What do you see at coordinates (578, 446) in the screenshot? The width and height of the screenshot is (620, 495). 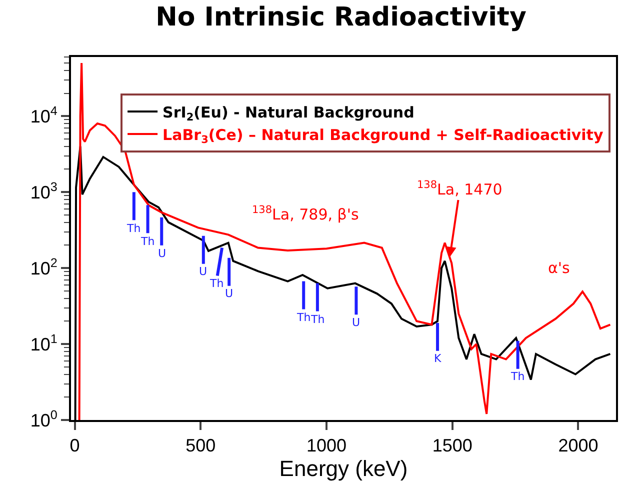 I see `x-tick-label: 2000` at bounding box center [578, 446].